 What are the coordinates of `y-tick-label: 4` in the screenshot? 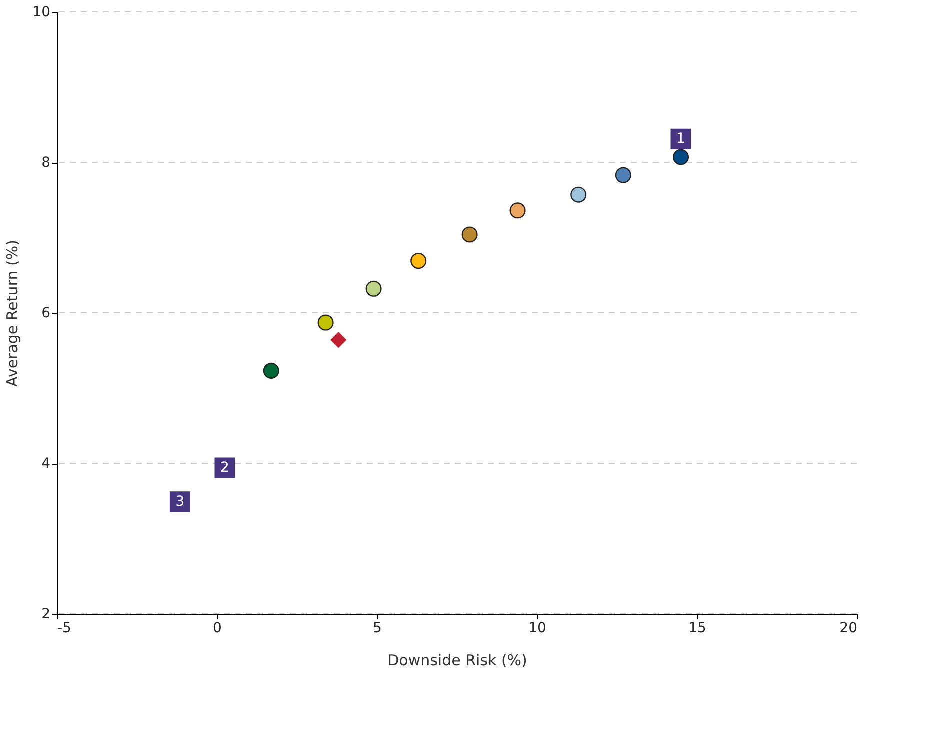 It's located at (46, 464).